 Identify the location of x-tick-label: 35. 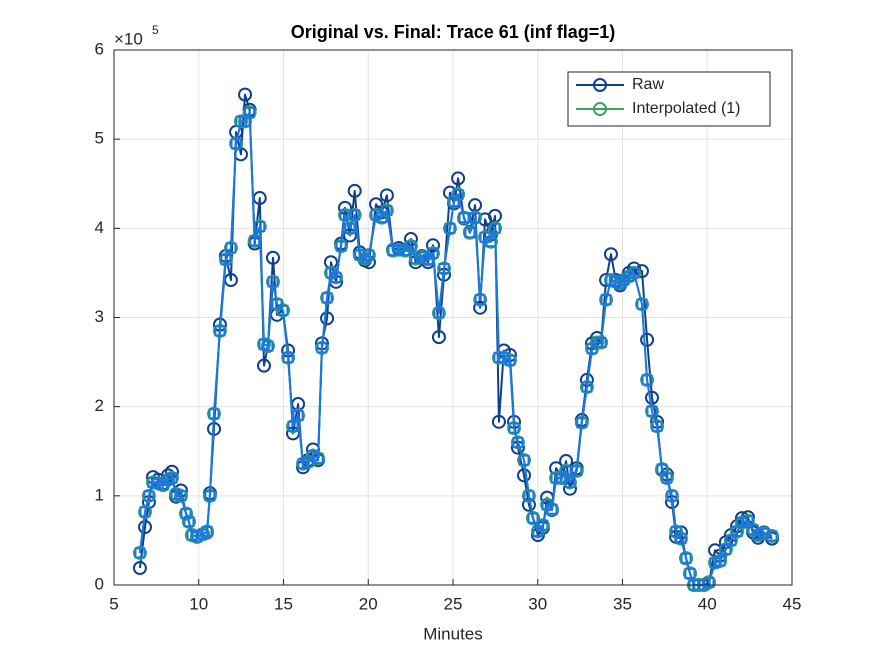
(622, 603).